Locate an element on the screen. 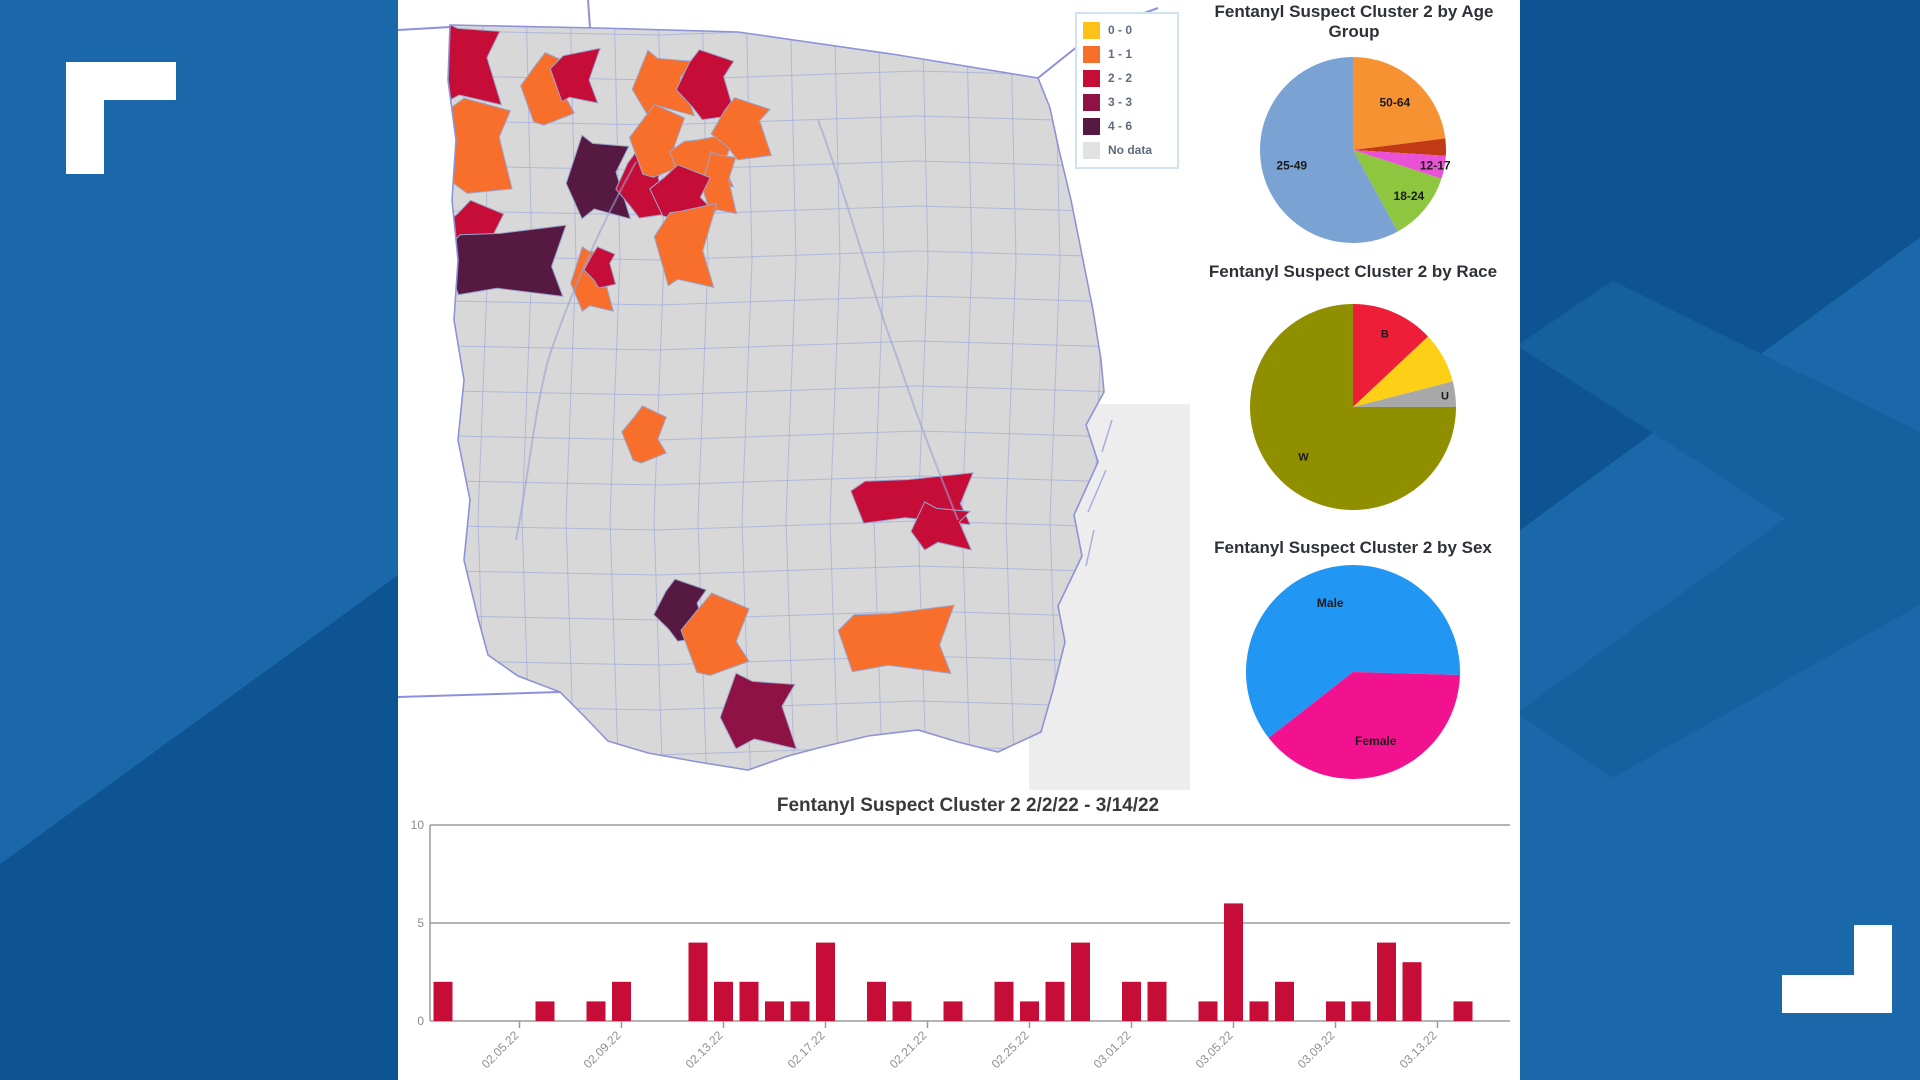 This screenshot has height=1080, width=1920. legend-item: No data is located at coordinates (1127, 150).